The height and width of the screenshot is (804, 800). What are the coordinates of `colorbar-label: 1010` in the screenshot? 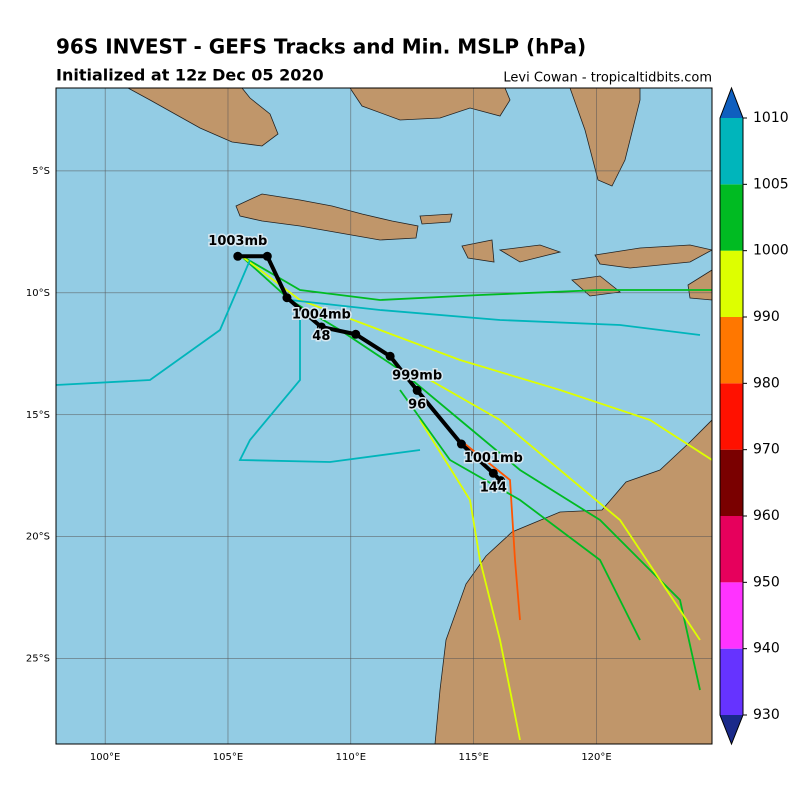 It's located at (771, 118).